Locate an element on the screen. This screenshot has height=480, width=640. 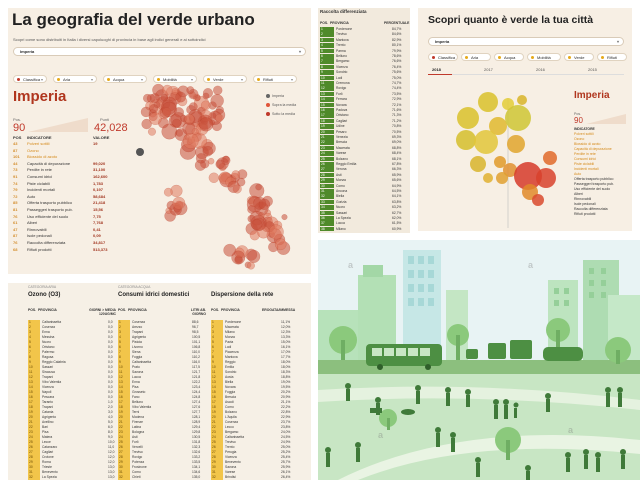
tab-classifica: Classifica ▾ is located at coordinates (30, 79).